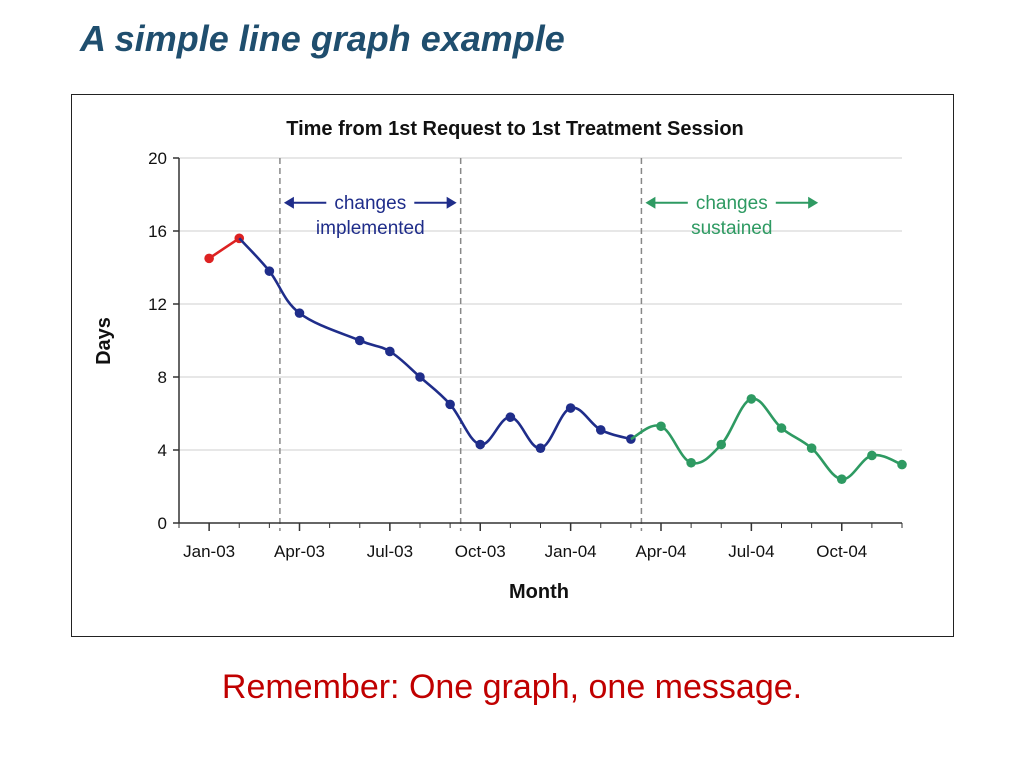 The height and width of the screenshot is (768, 1024). Describe the element at coordinates (157, 158) in the screenshot. I see `y-tick-label: 20` at that location.